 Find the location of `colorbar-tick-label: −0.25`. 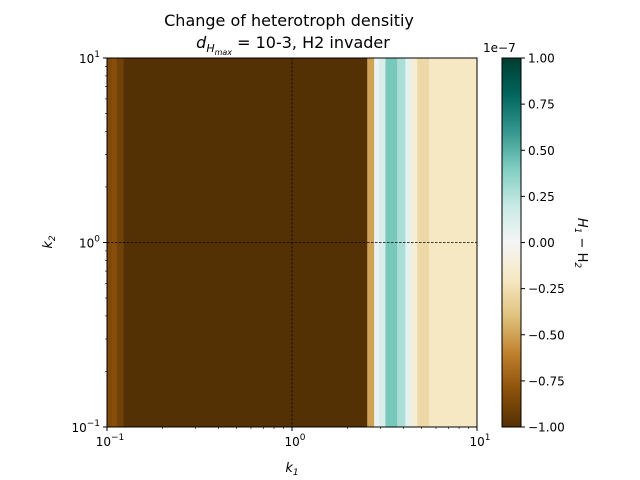

colorbar-tick-label: −0.25 is located at coordinates (546, 289).